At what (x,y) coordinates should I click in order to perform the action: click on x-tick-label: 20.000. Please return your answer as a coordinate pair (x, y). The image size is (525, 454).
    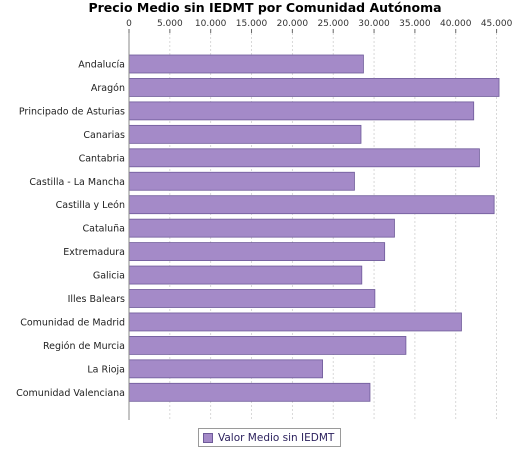
    Looking at the image, I should click on (293, 24).